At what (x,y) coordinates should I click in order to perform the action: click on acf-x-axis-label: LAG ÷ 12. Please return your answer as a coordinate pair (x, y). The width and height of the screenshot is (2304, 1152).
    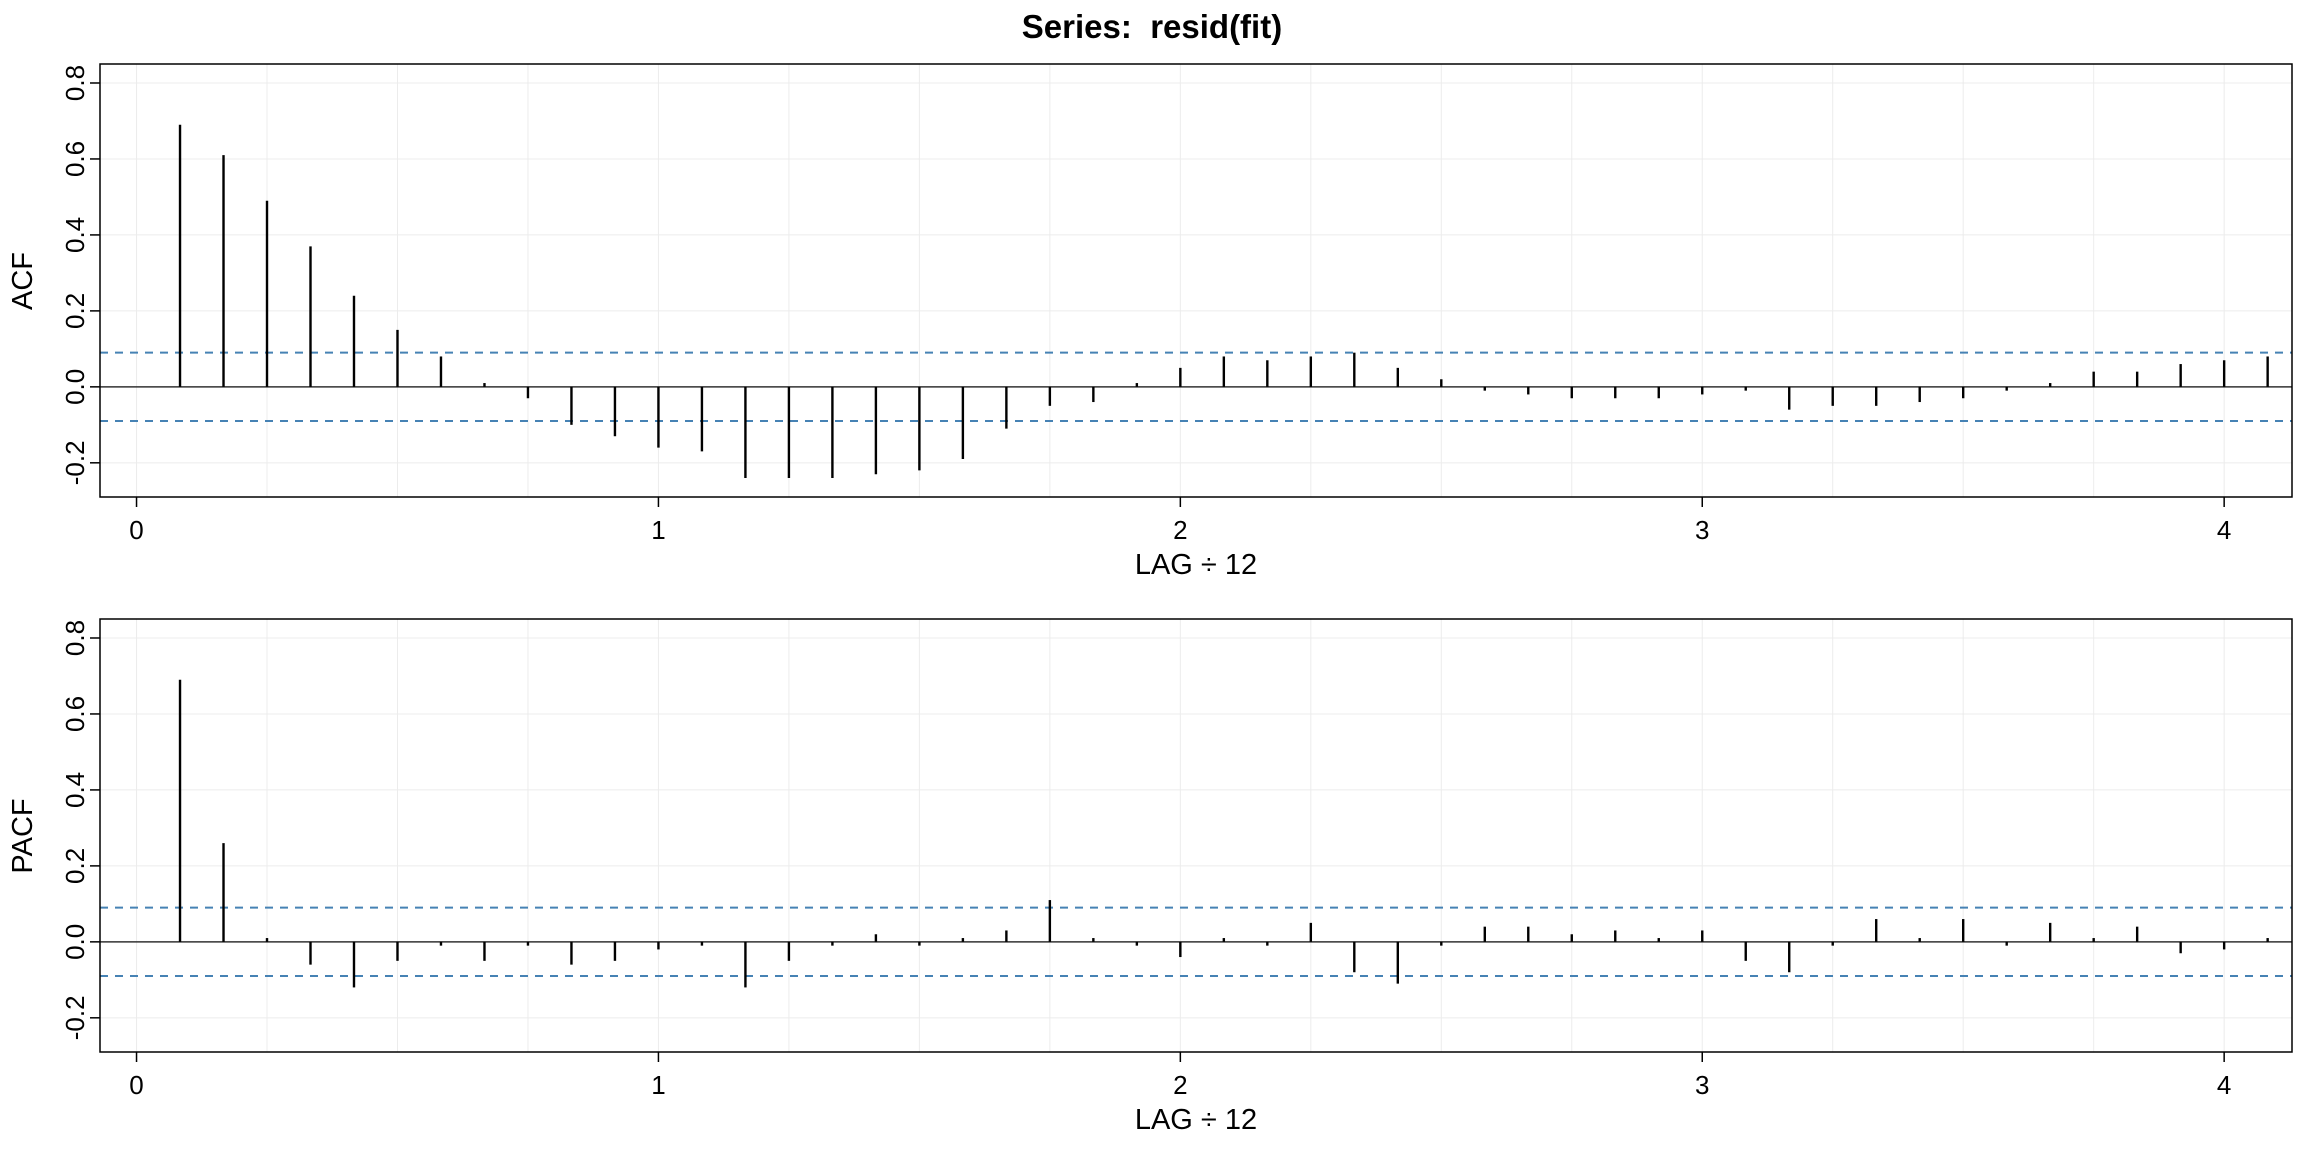
    Looking at the image, I should click on (1196, 565).